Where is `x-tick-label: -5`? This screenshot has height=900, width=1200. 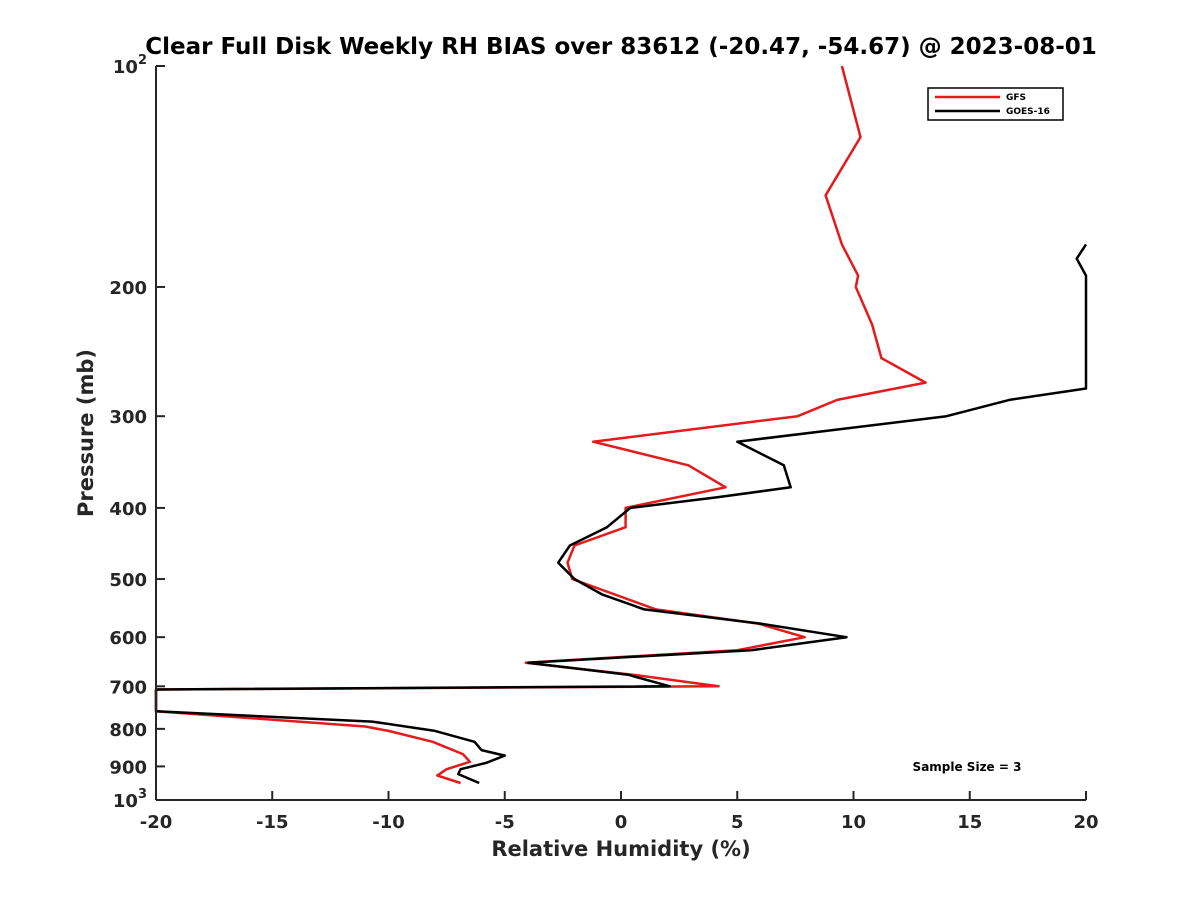 x-tick-label: -5 is located at coordinates (505, 822).